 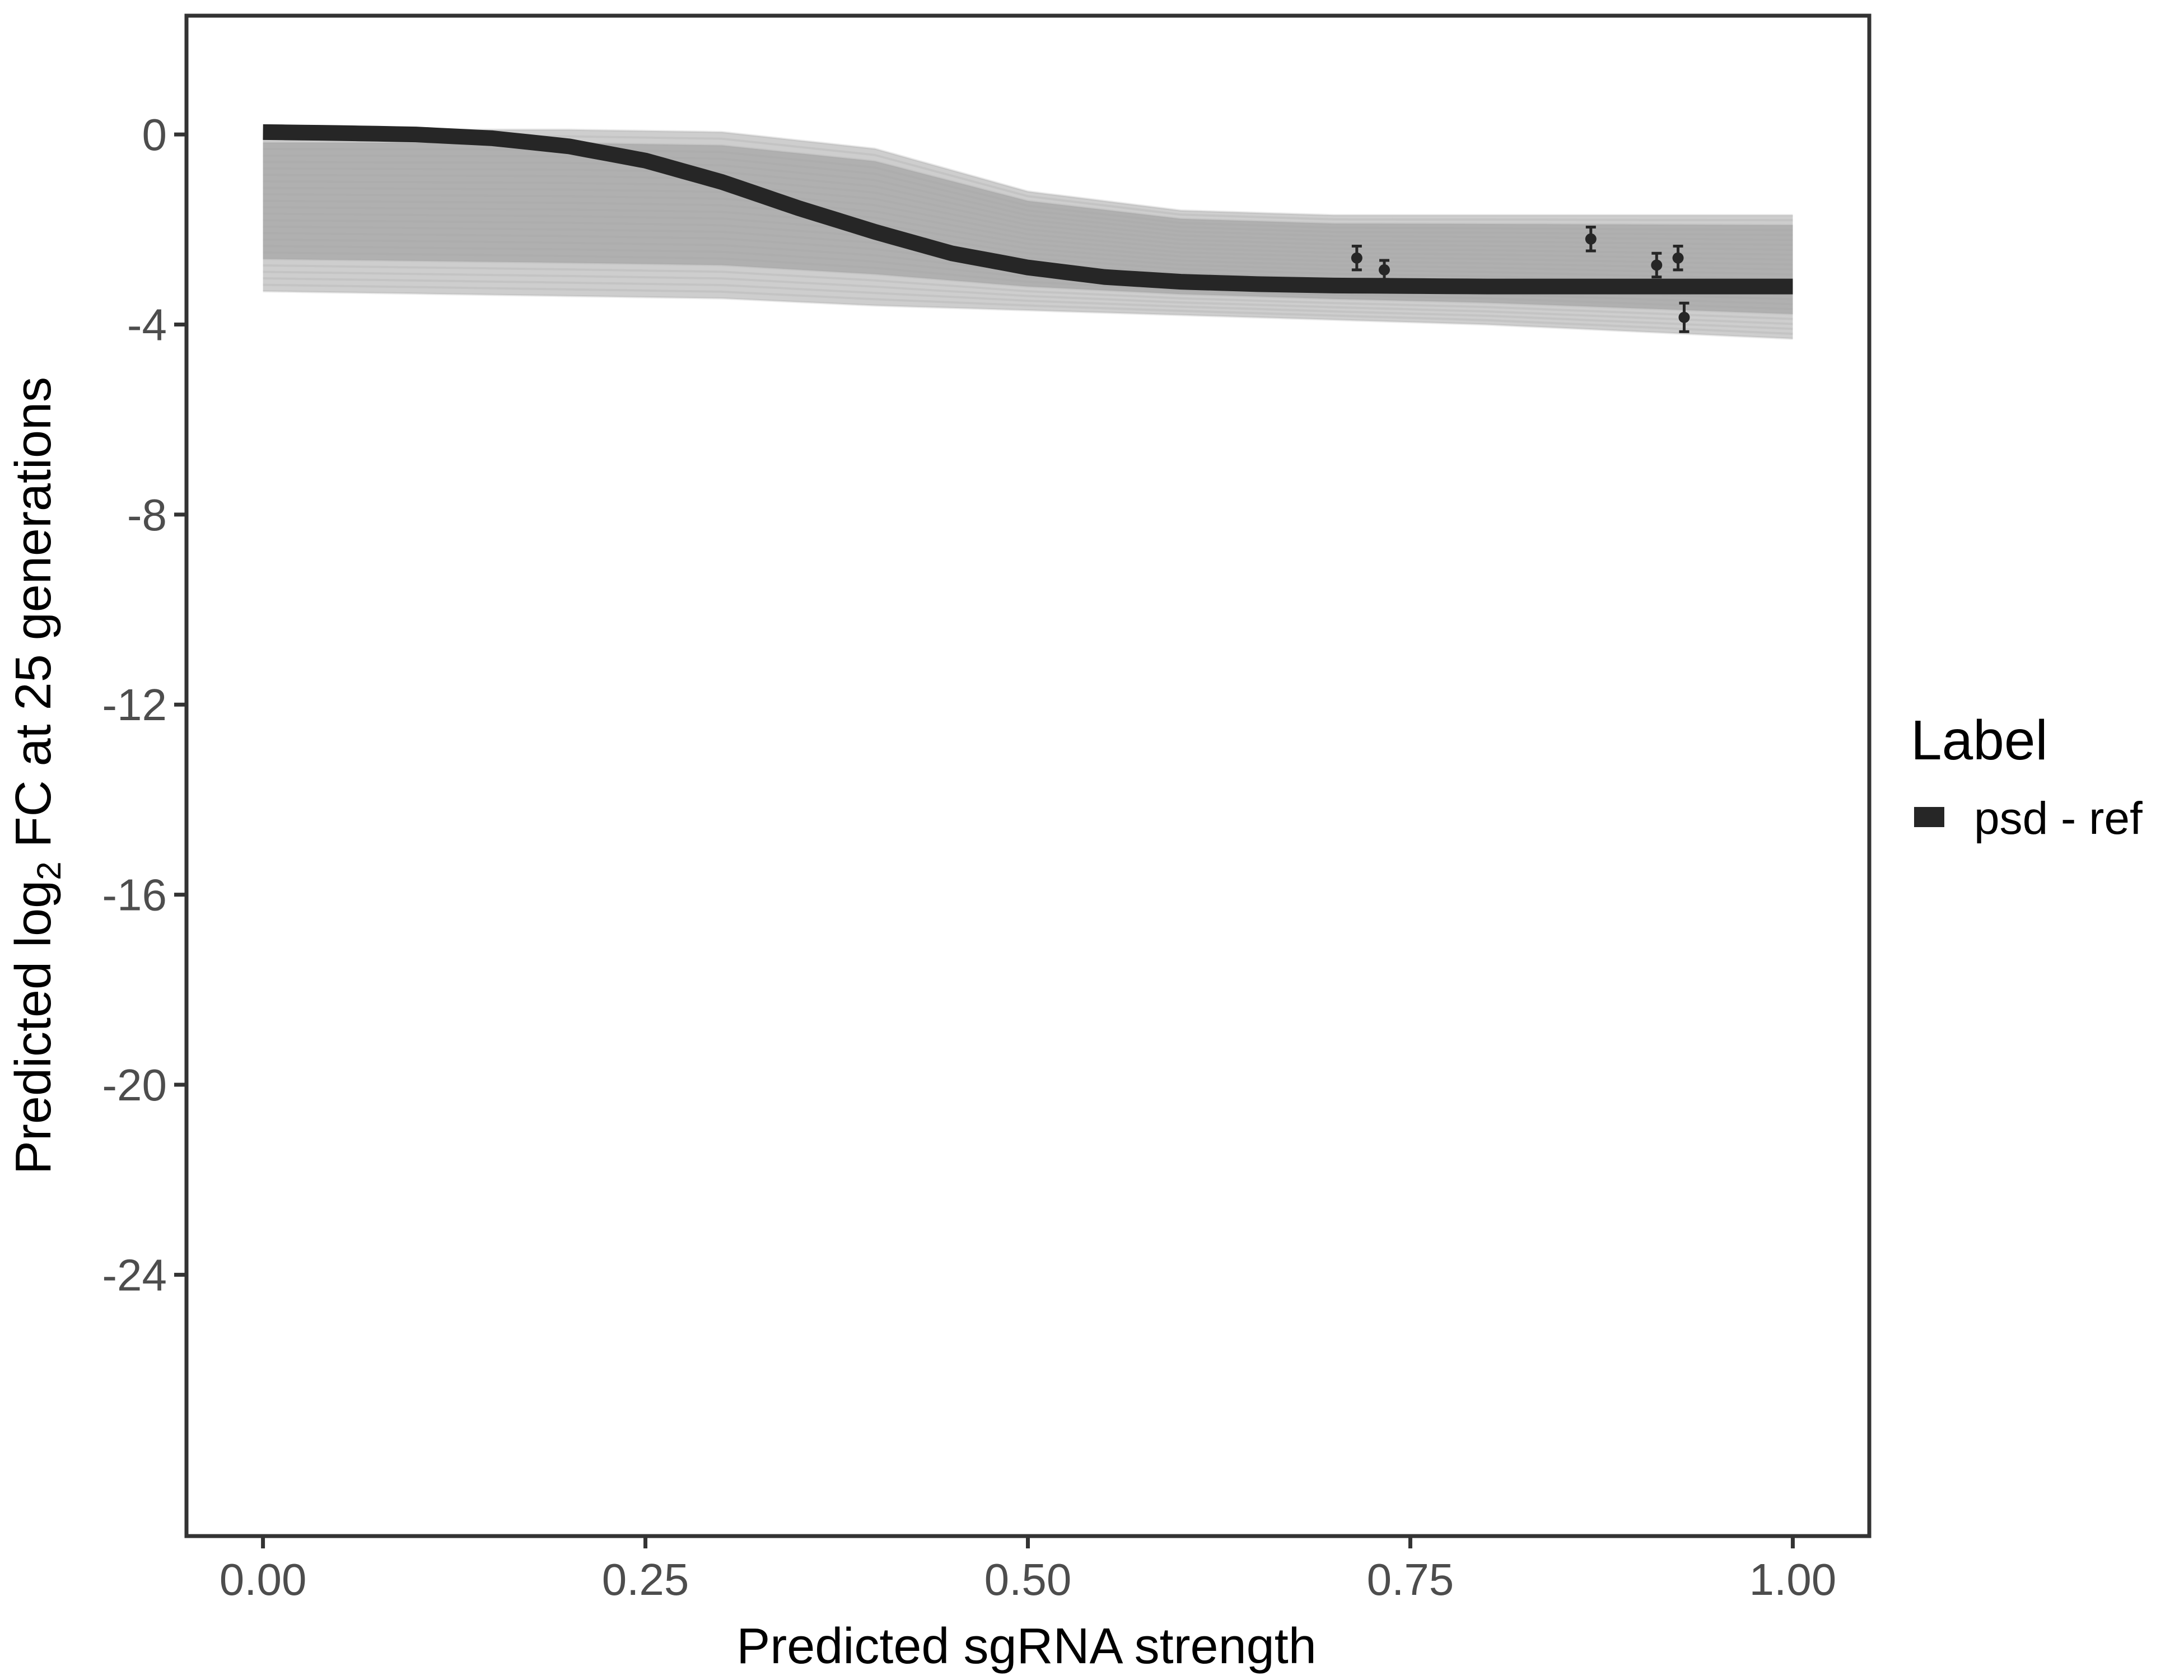 What do you see at coordinates (34, 1027) in the screenshot?
I see `y-axis-title-prefix: Predicted log` at bounding box center [34, 1027].